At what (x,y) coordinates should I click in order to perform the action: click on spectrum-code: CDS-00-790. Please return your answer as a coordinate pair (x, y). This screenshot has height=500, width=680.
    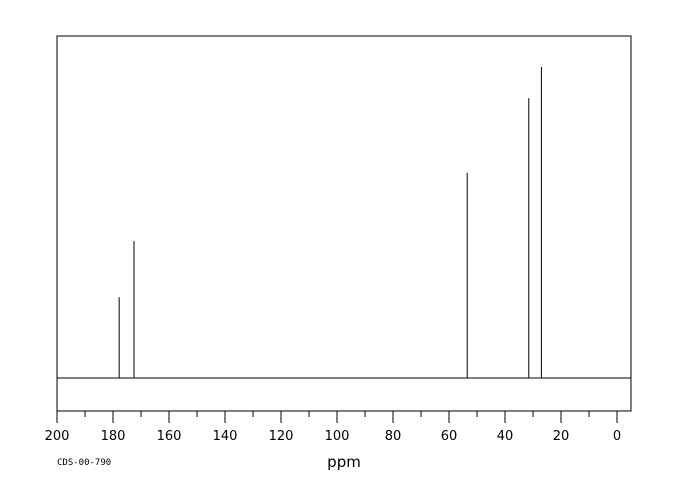
    Looking at the image, I should click on (84, 463).